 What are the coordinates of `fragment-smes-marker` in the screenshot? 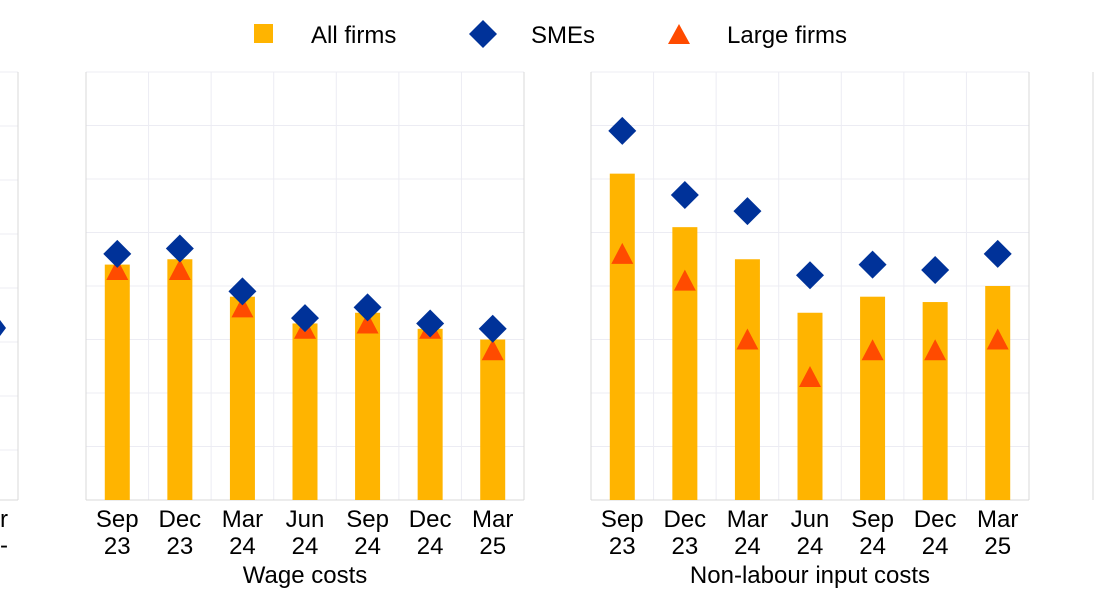 It's located at (3, 328).